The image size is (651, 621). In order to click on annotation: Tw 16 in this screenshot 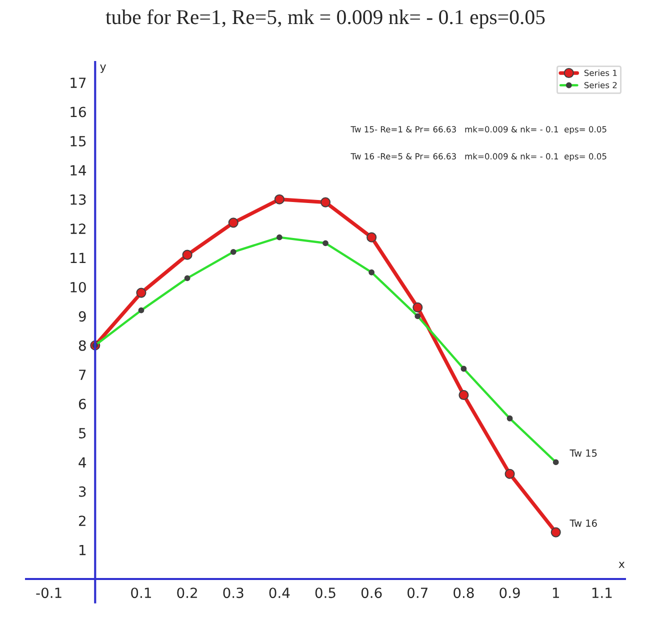, I will do `click(583, 523)`.